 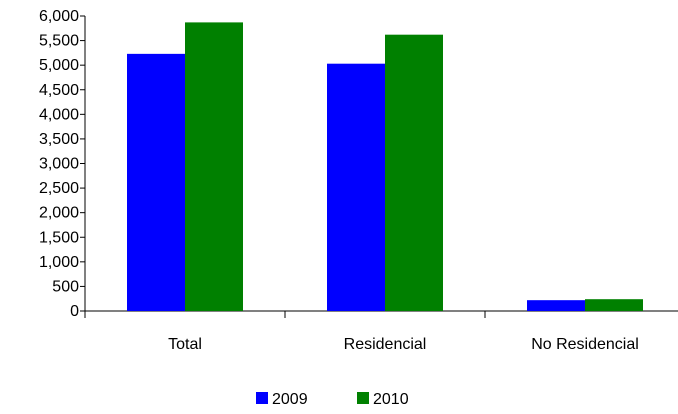 I want to click on x-axis: Total Residencial No Residencial, so click(x=381, y=331).